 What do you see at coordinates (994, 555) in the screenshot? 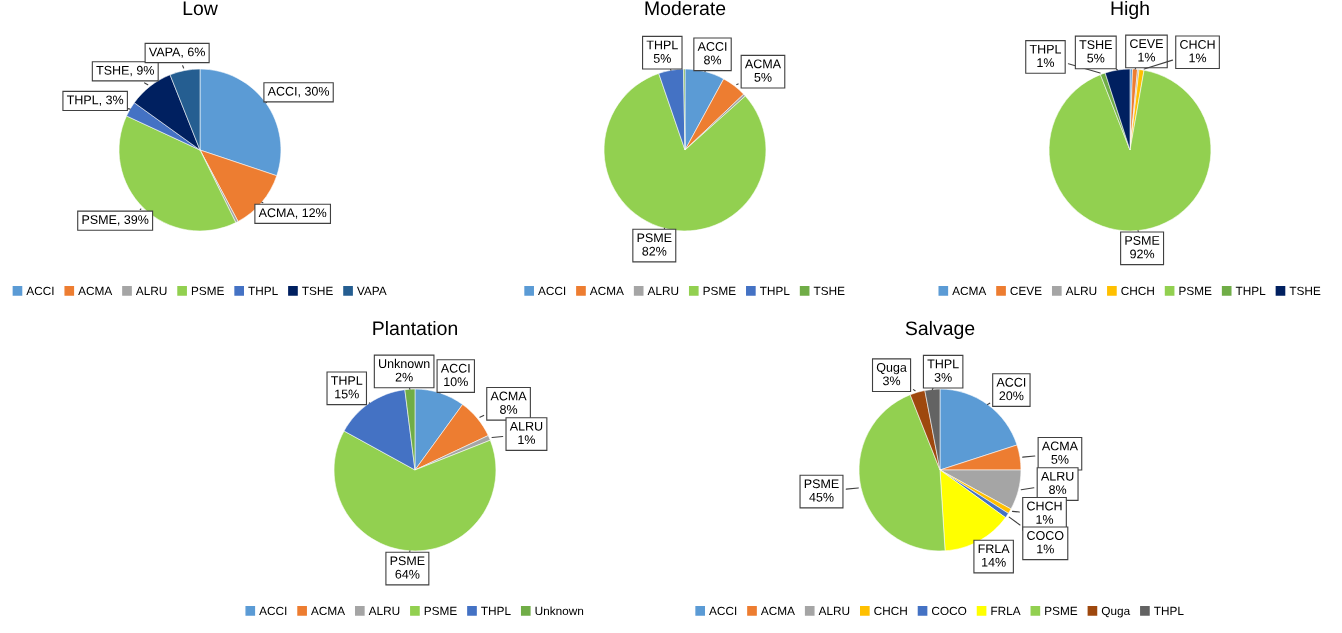
I see `data-label: FRLA 14%` at bounding box center [994, 555].